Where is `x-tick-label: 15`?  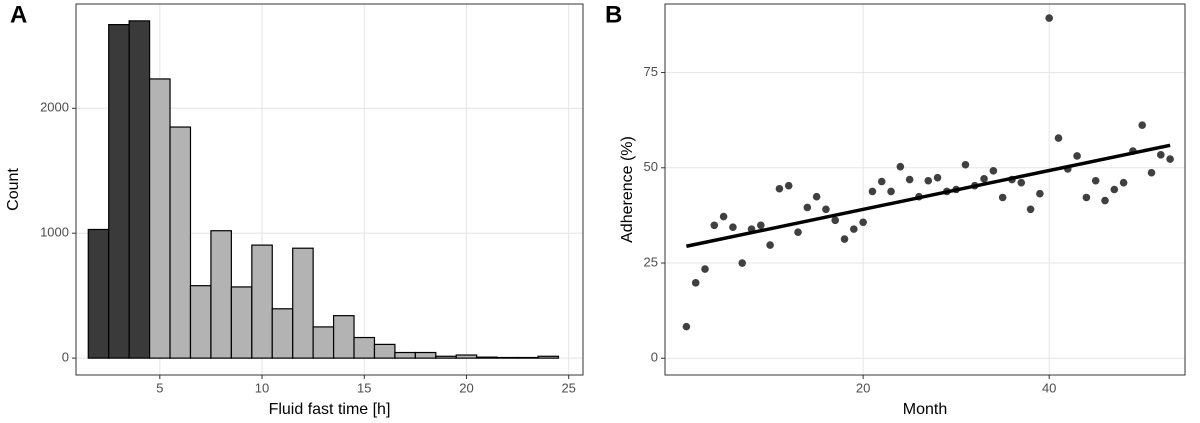 x-tick-label: 15 is located at coordinates (364, 387).